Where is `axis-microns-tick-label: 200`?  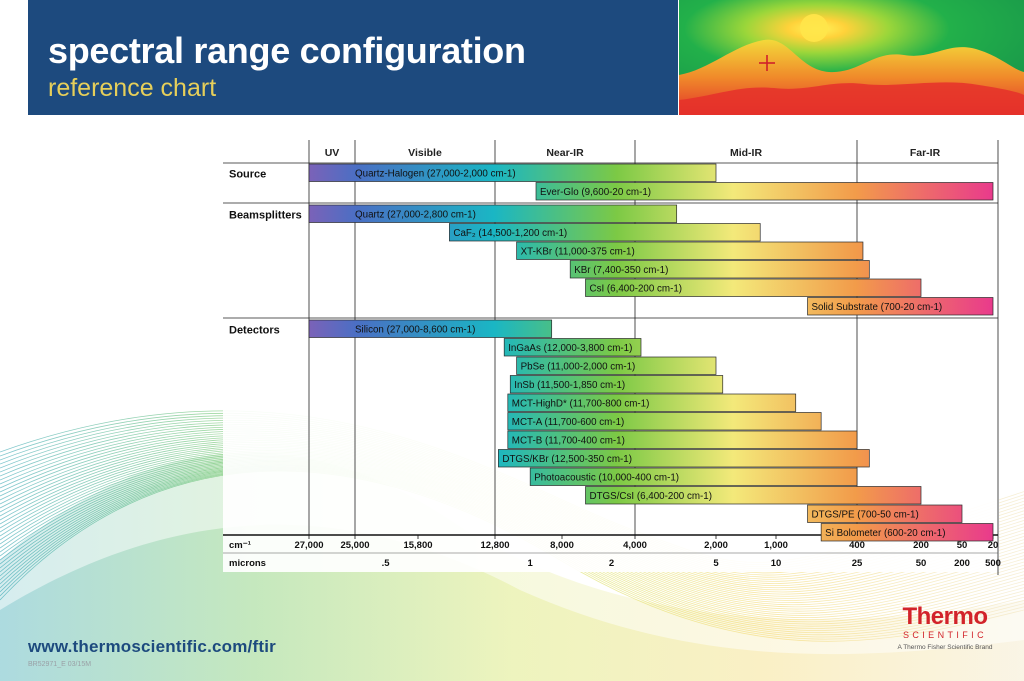
axis-microns-tick-label: 200 is located at coordinates (962, 563).